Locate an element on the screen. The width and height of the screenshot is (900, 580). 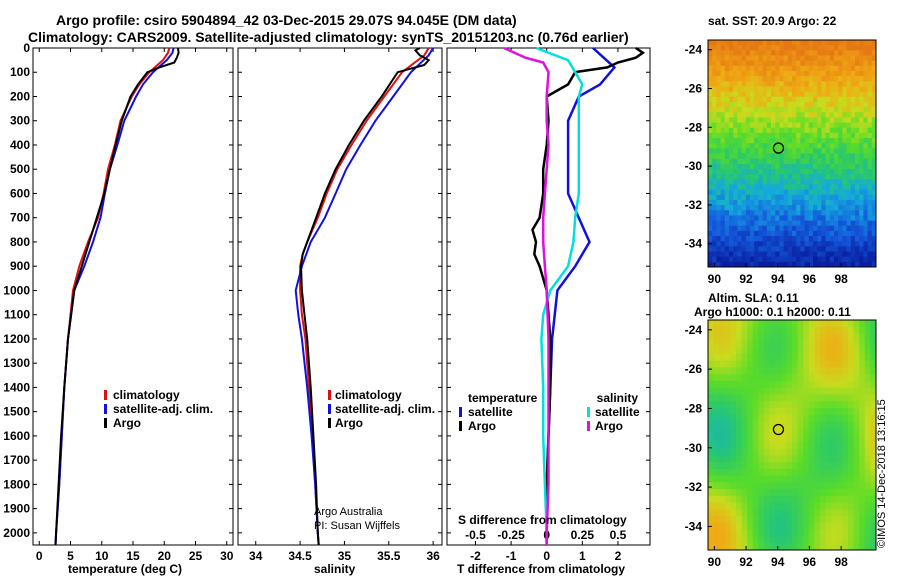
map-y-tick-label: -34 is located at coordinates (694, 526).